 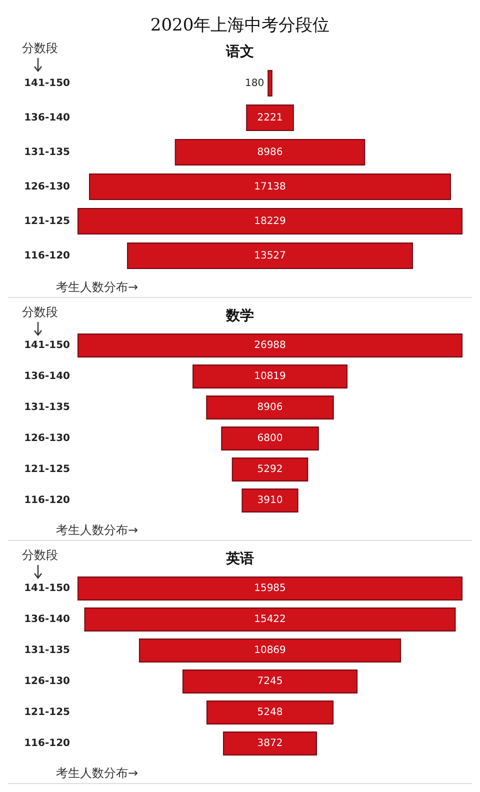 What do you see at coordinates (239, 51) in the screenshot?
I see `text: 语文` at bounding box center [239, 51].